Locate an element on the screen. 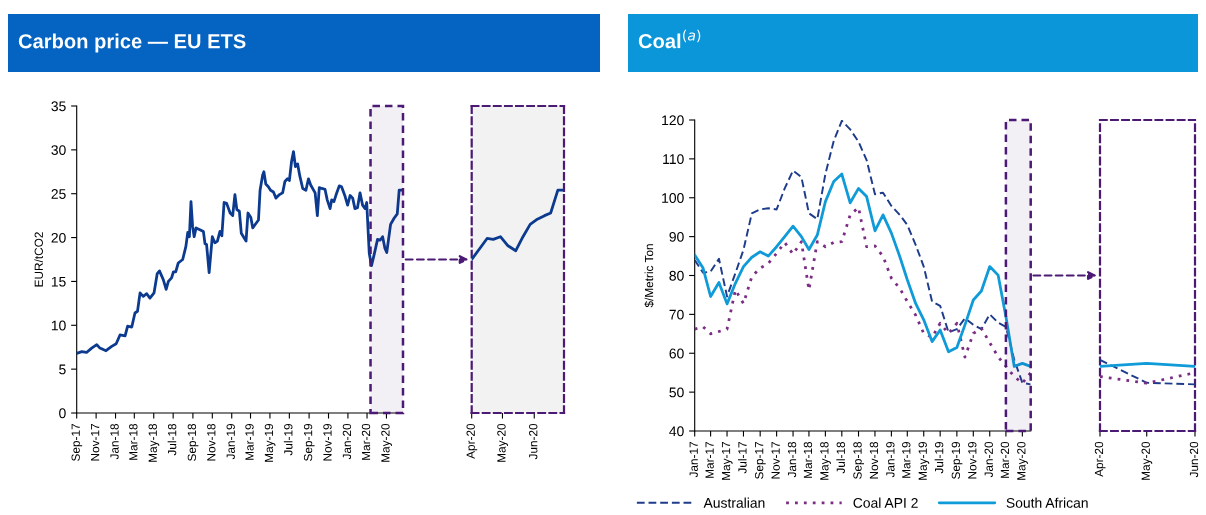 The height and width of the screenshot is (515, 1206). y-axis-title: $/Metric Ton is located at coordinates (649, 276).